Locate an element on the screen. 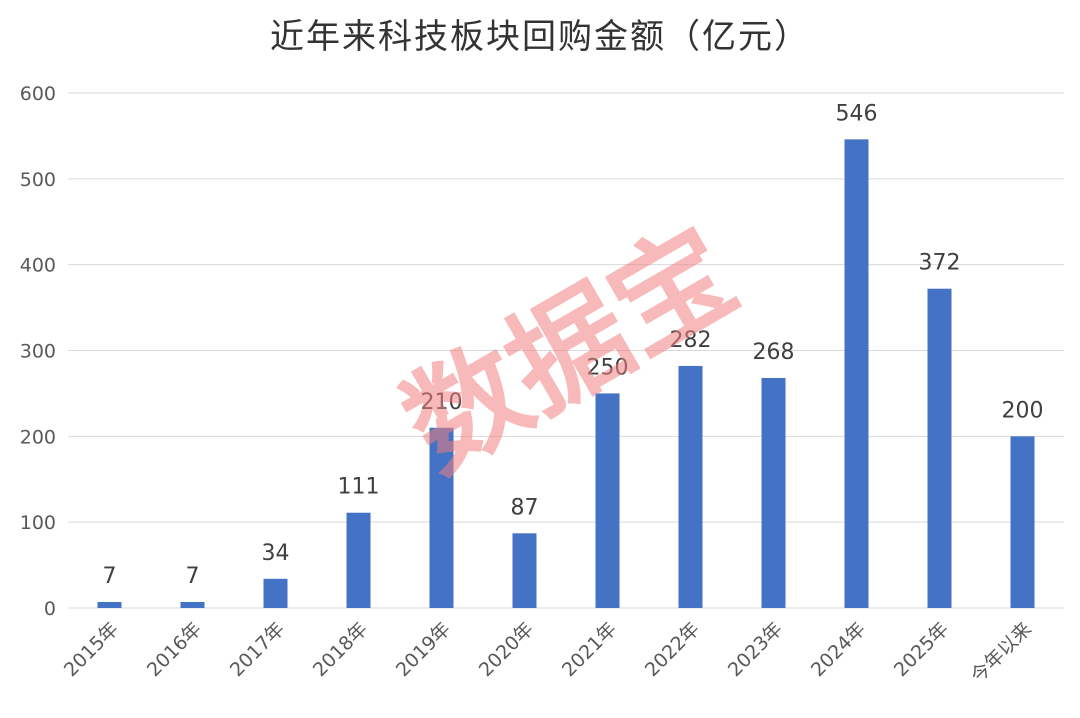 The height and width of the screenshot is (718, 1080). x-tick-label: 2016年 is located at coordinates (174, 649).